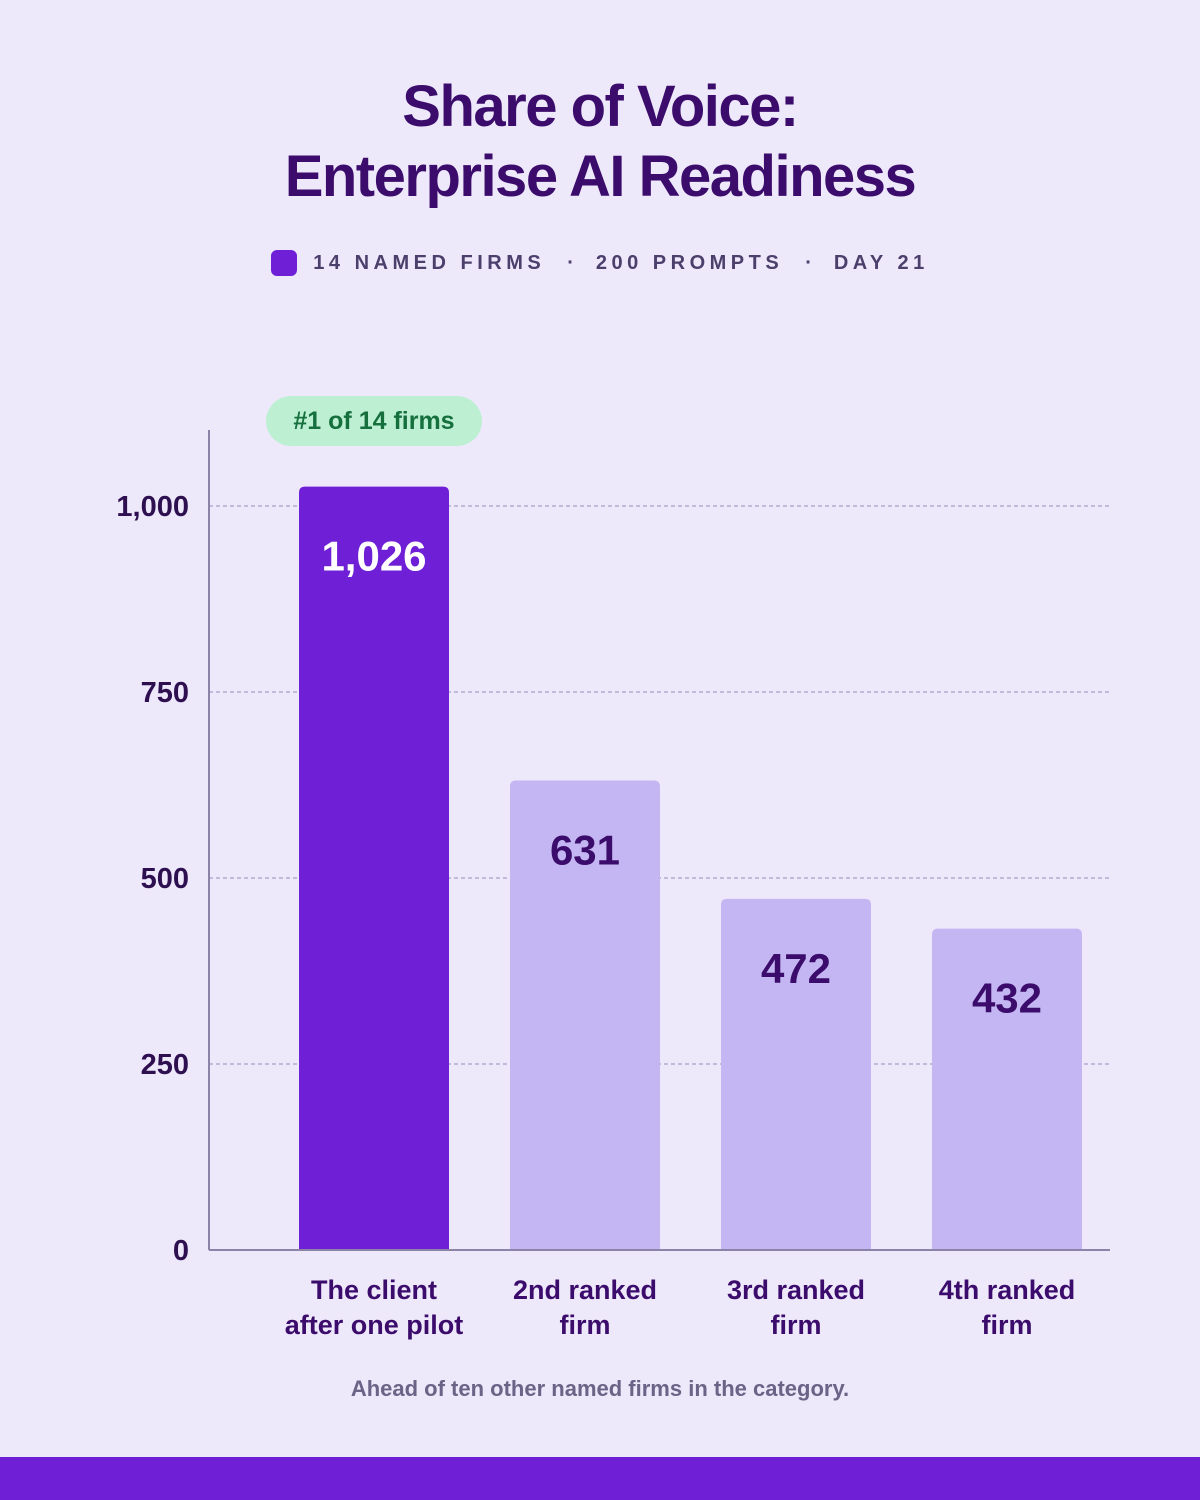 This screenshot has width=1200, height=1500. I want to click on x-tick-label: after one pilot, so click(374, 1325).